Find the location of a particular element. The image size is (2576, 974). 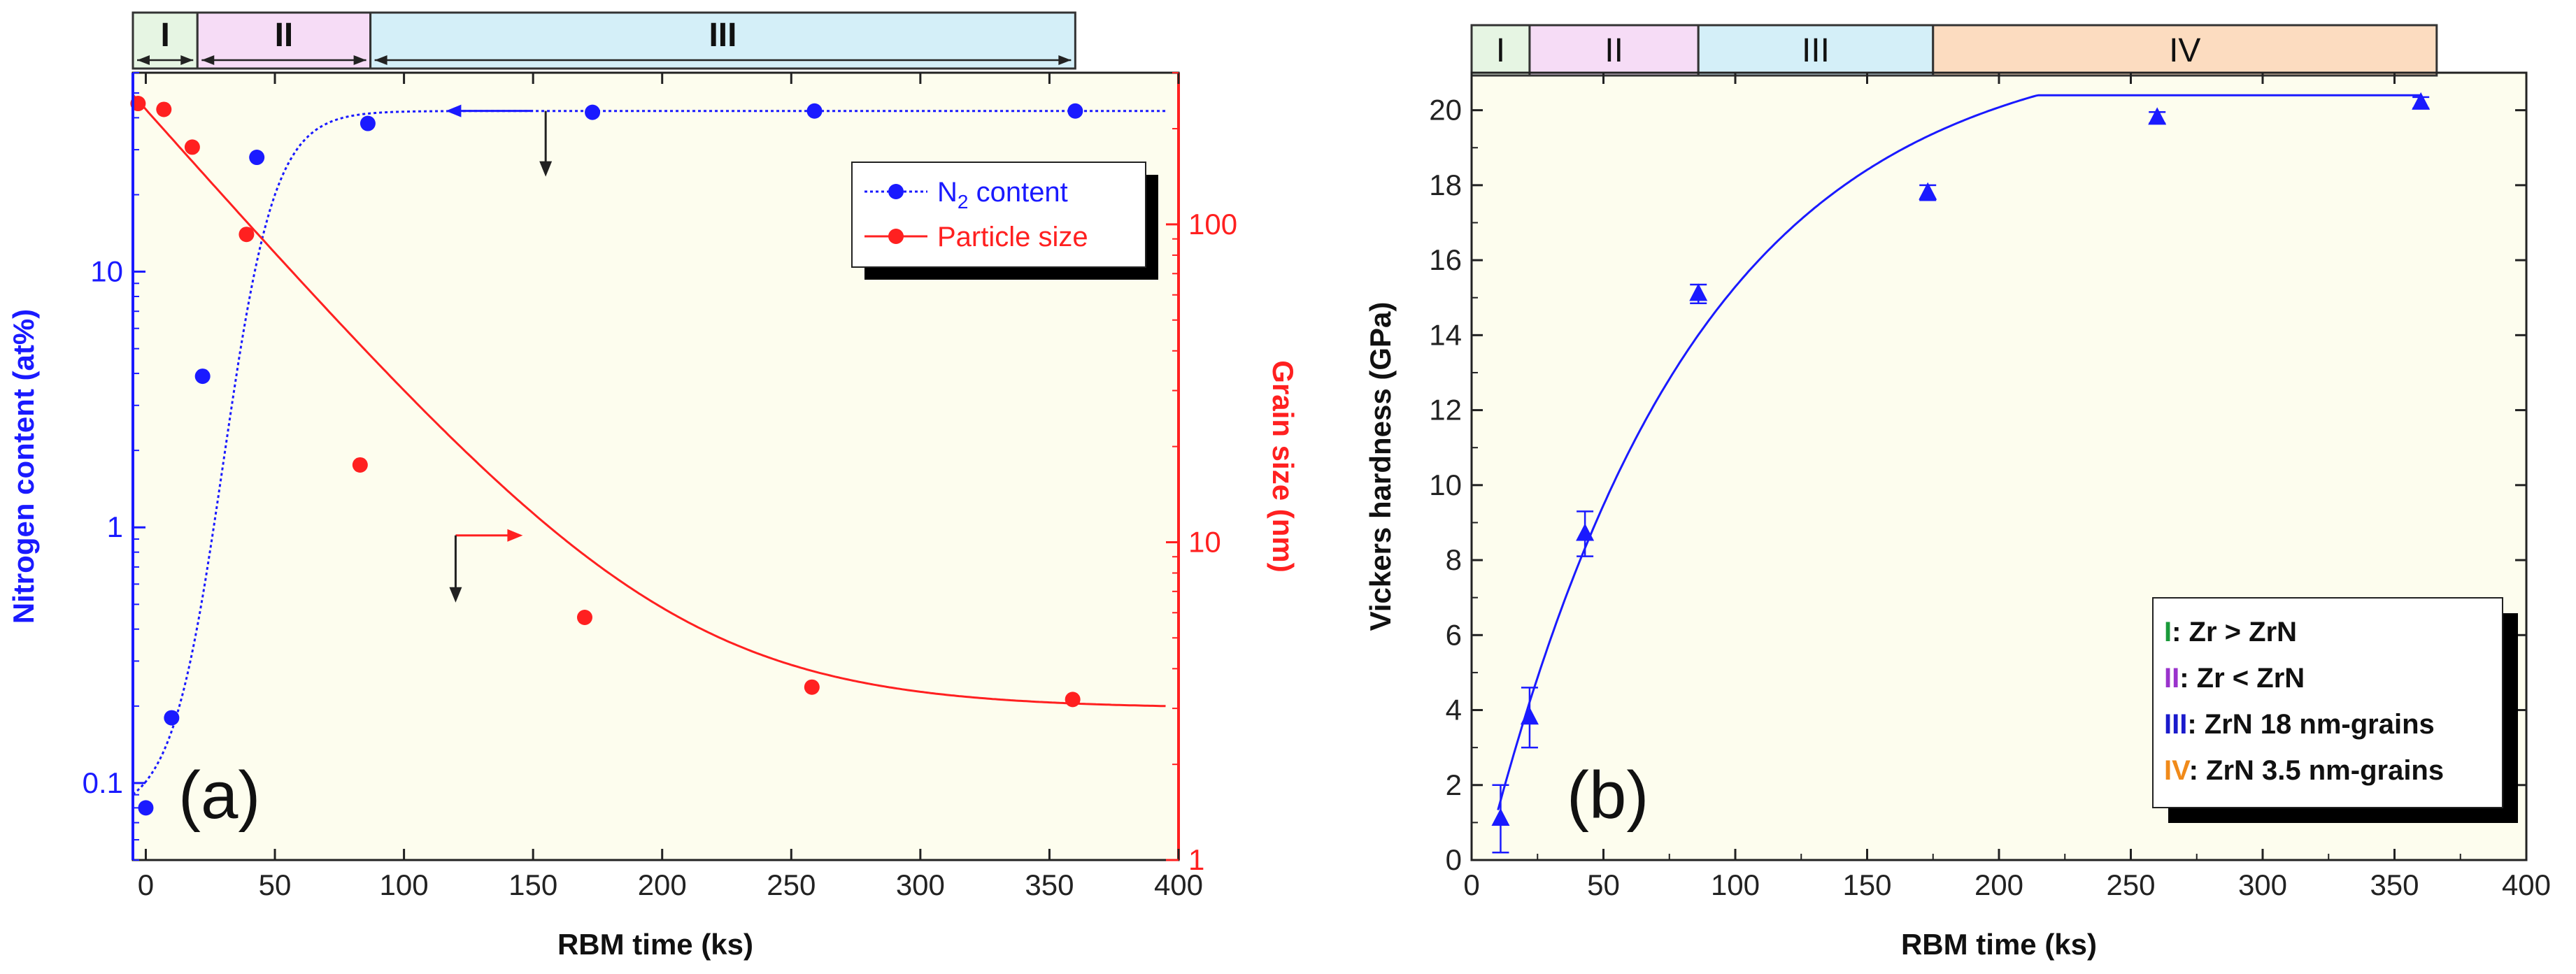

y2-tick-label-a: 10 is located at coordinates (1204, 541).